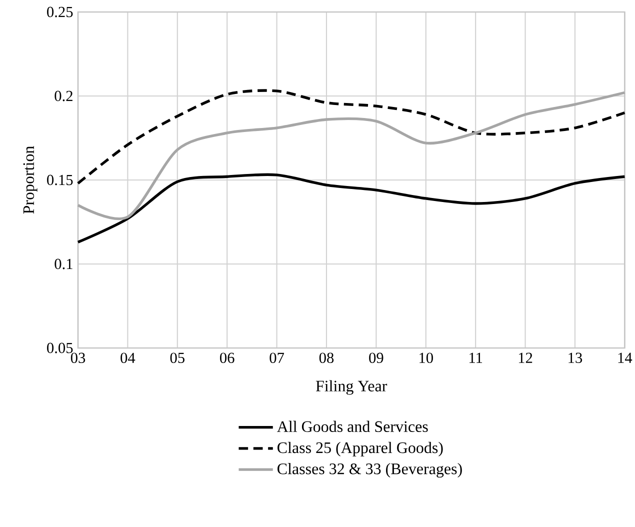 The width and height of the screenshot is (635, 527). I want to click on x-tick-label: 08, so click(326, 358).